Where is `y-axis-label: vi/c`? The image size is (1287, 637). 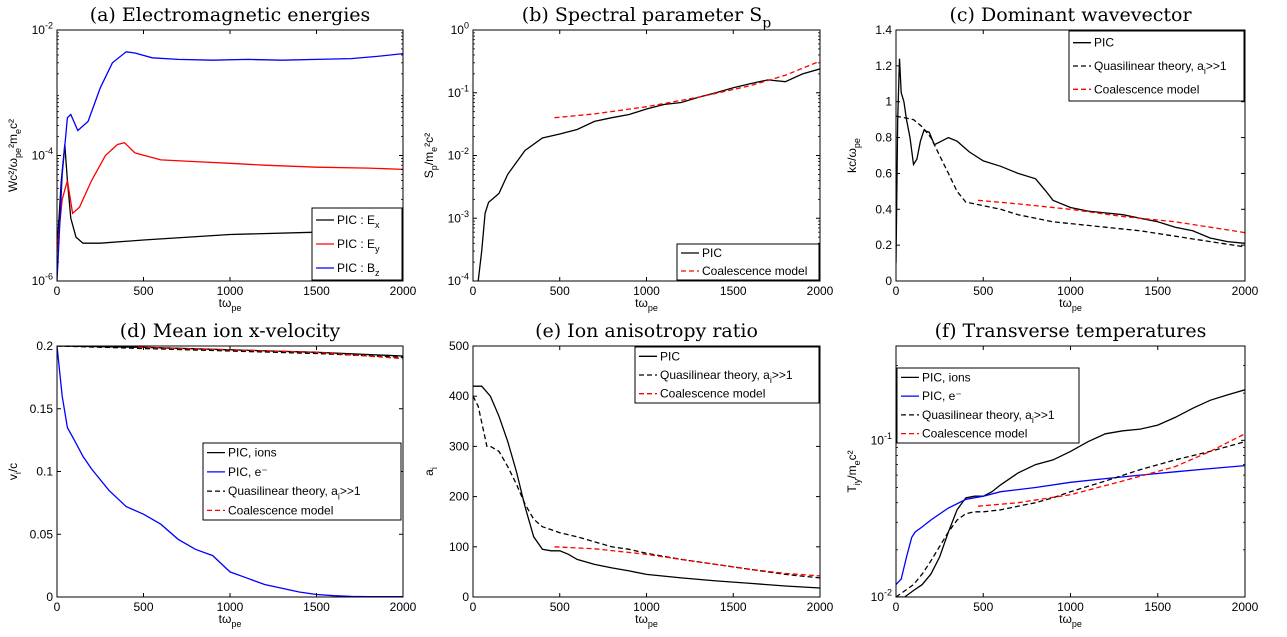
y-axis-label: vi/c is located at coordinates (14, 471).